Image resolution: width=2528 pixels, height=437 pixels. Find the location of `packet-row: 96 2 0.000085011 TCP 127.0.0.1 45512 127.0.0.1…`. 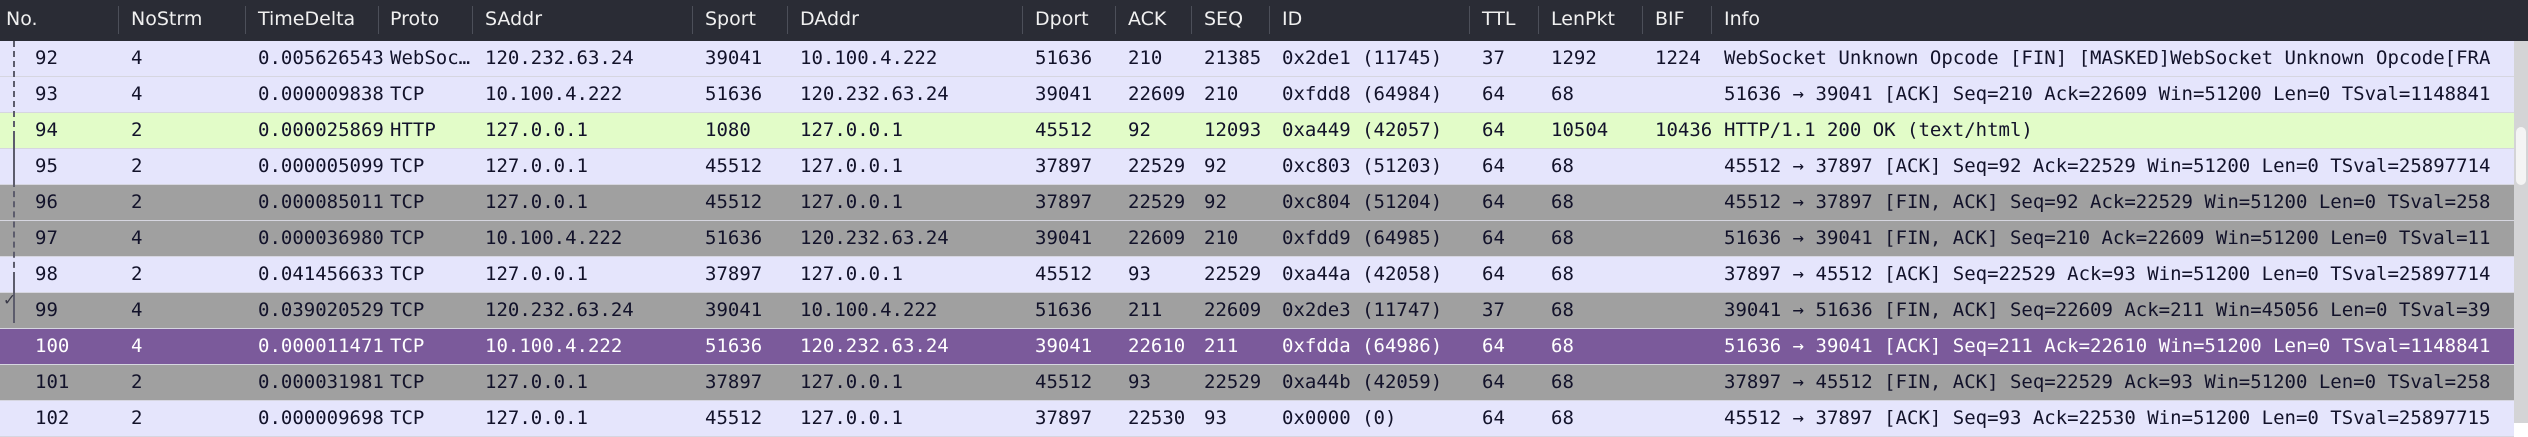

packet-row: 96 2 0.000085011 TCP 127.0.0.1 45512 127.0.0.1… is located at coordinates (1257, 203).